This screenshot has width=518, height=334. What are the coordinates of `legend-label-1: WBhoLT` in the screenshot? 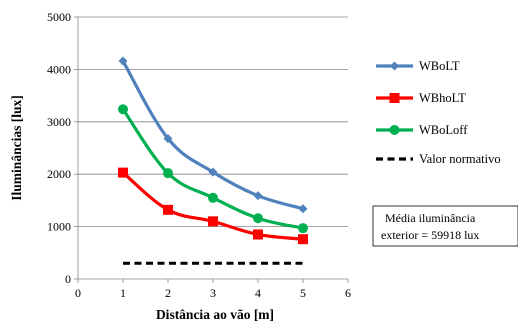 It's located at (442, 98).